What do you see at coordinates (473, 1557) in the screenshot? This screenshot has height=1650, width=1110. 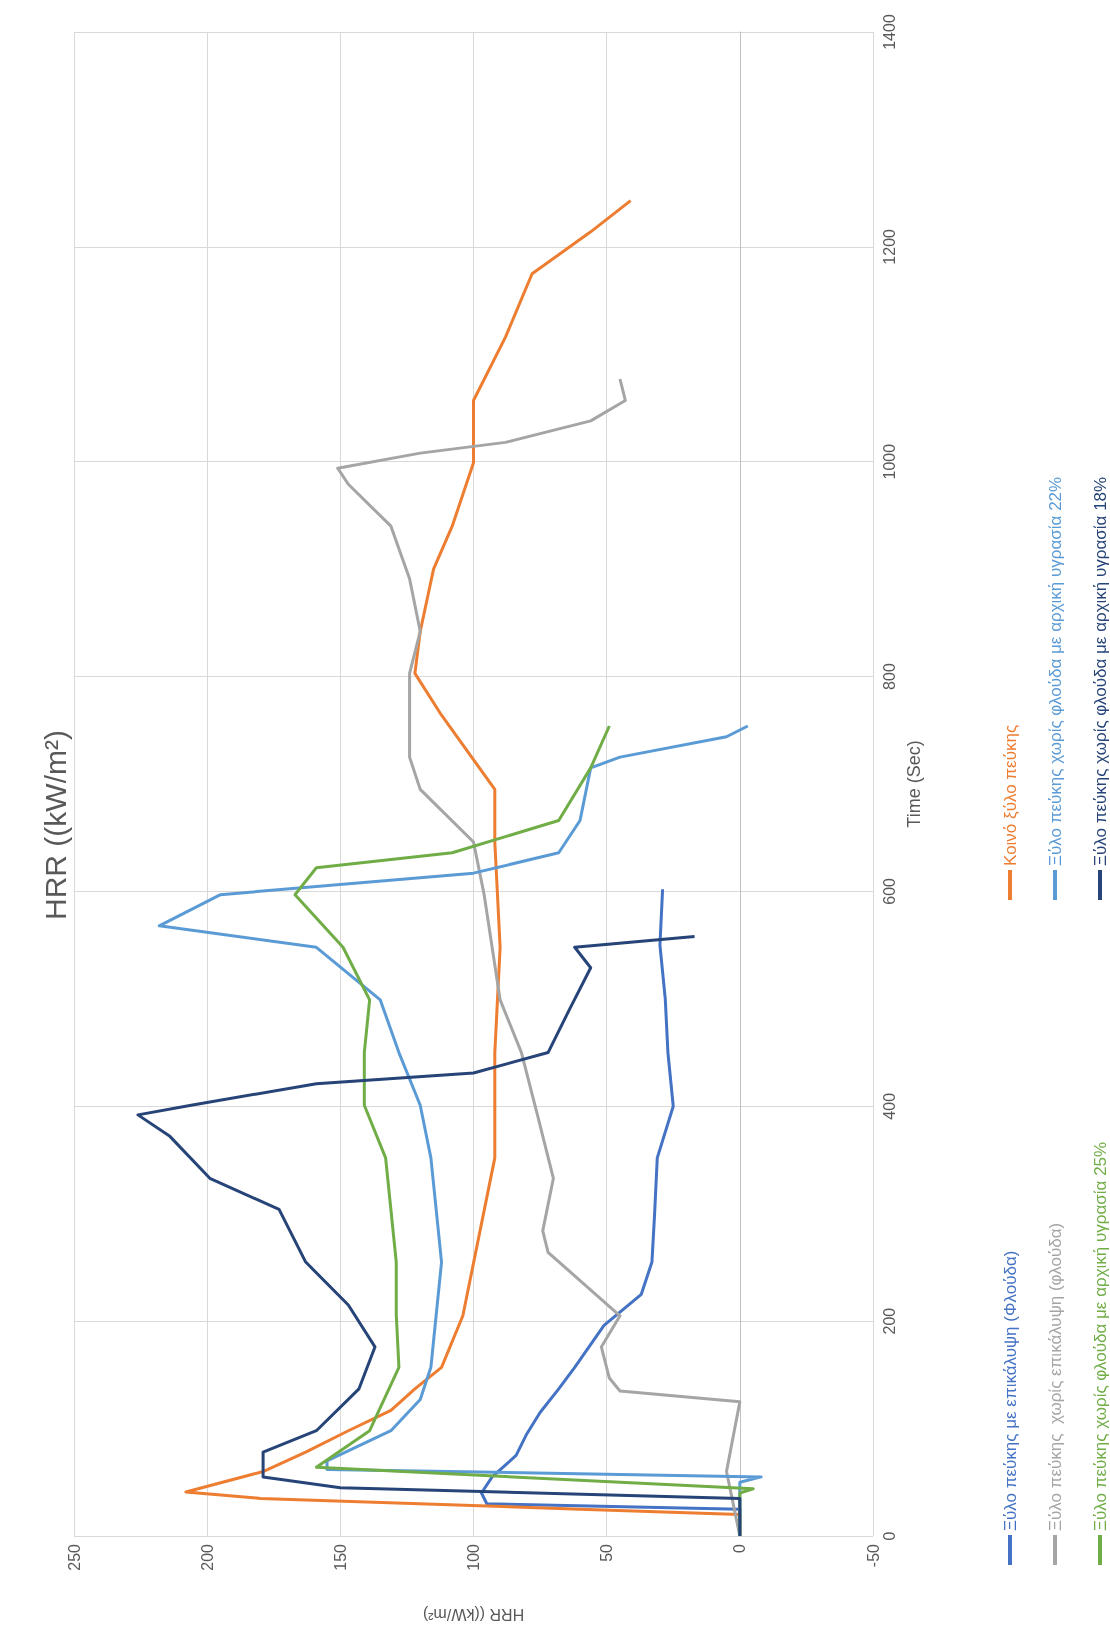 I see `x-tick-label: 100` at bounding box center [473, 1557].